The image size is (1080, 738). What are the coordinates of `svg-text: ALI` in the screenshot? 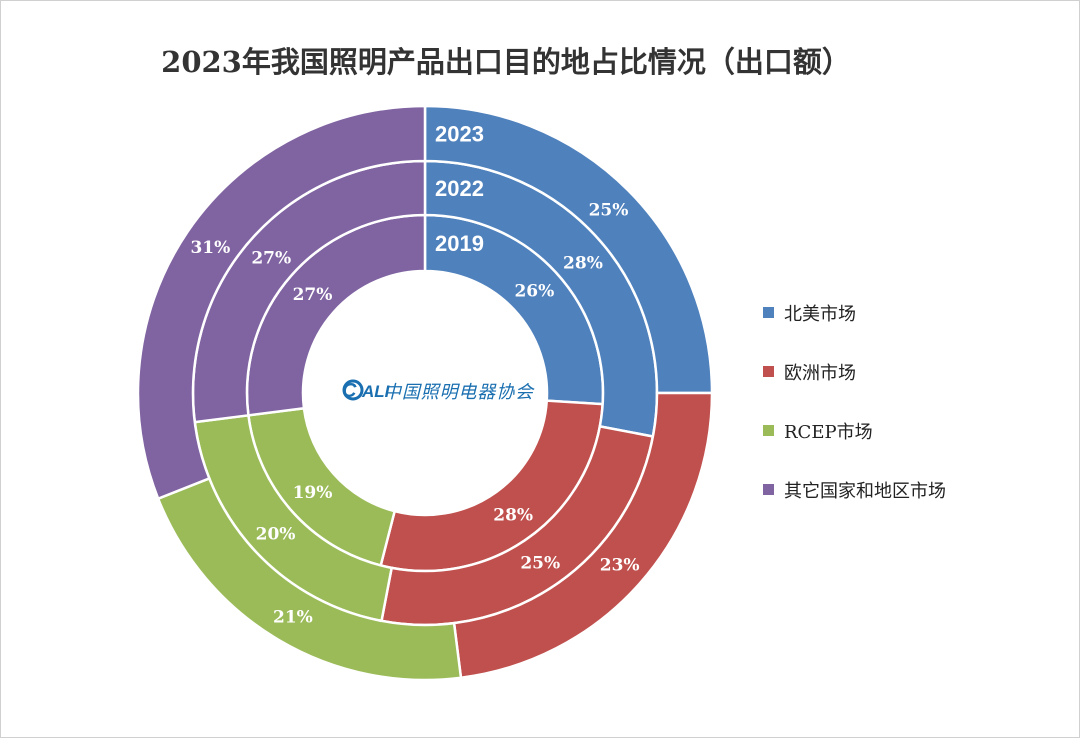 It's located at (376, 391).